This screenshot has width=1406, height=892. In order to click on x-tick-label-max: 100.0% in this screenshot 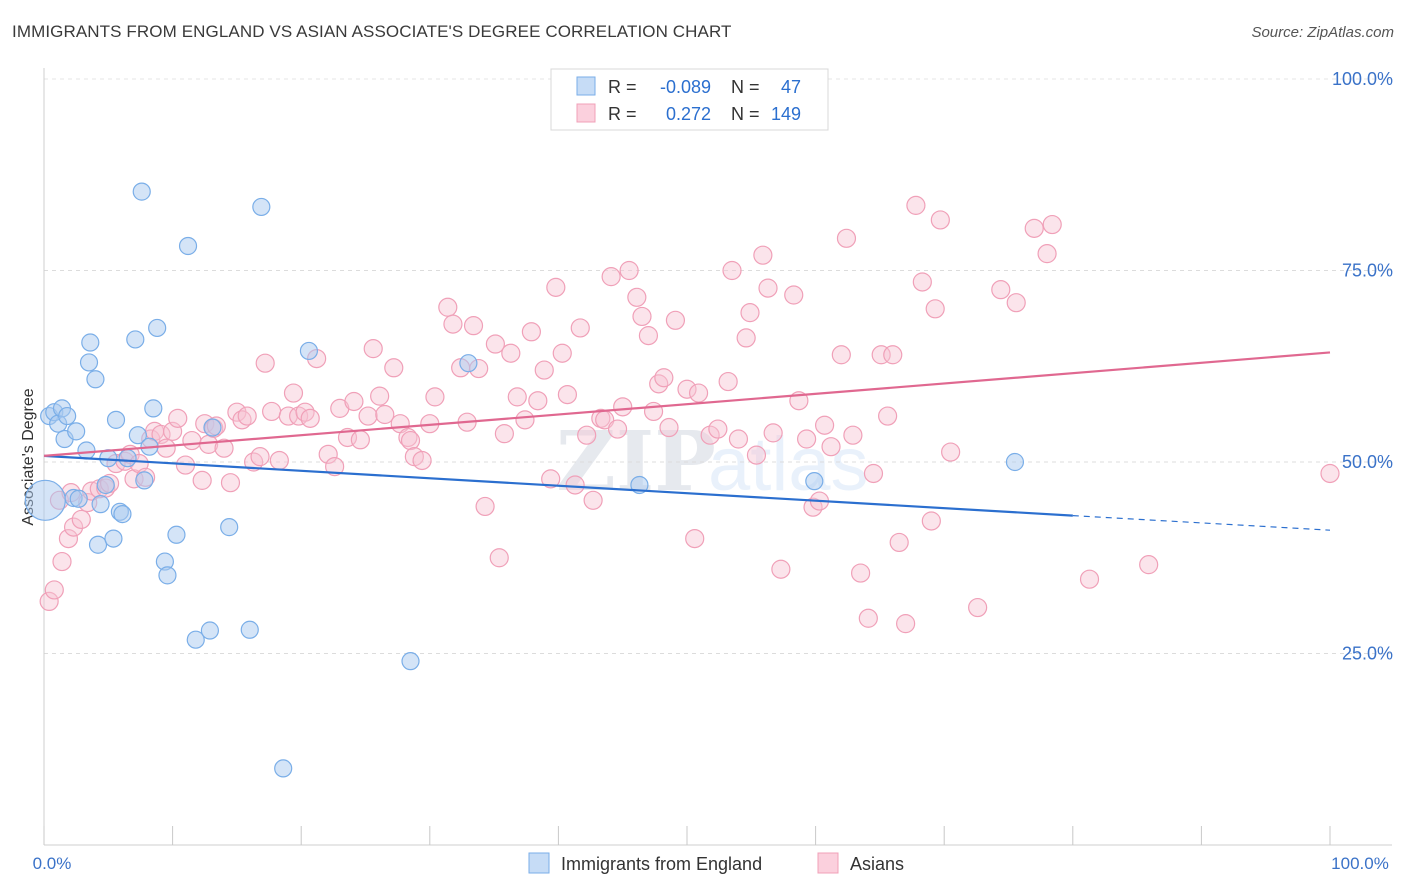, I will do `click(1360, 863)`.